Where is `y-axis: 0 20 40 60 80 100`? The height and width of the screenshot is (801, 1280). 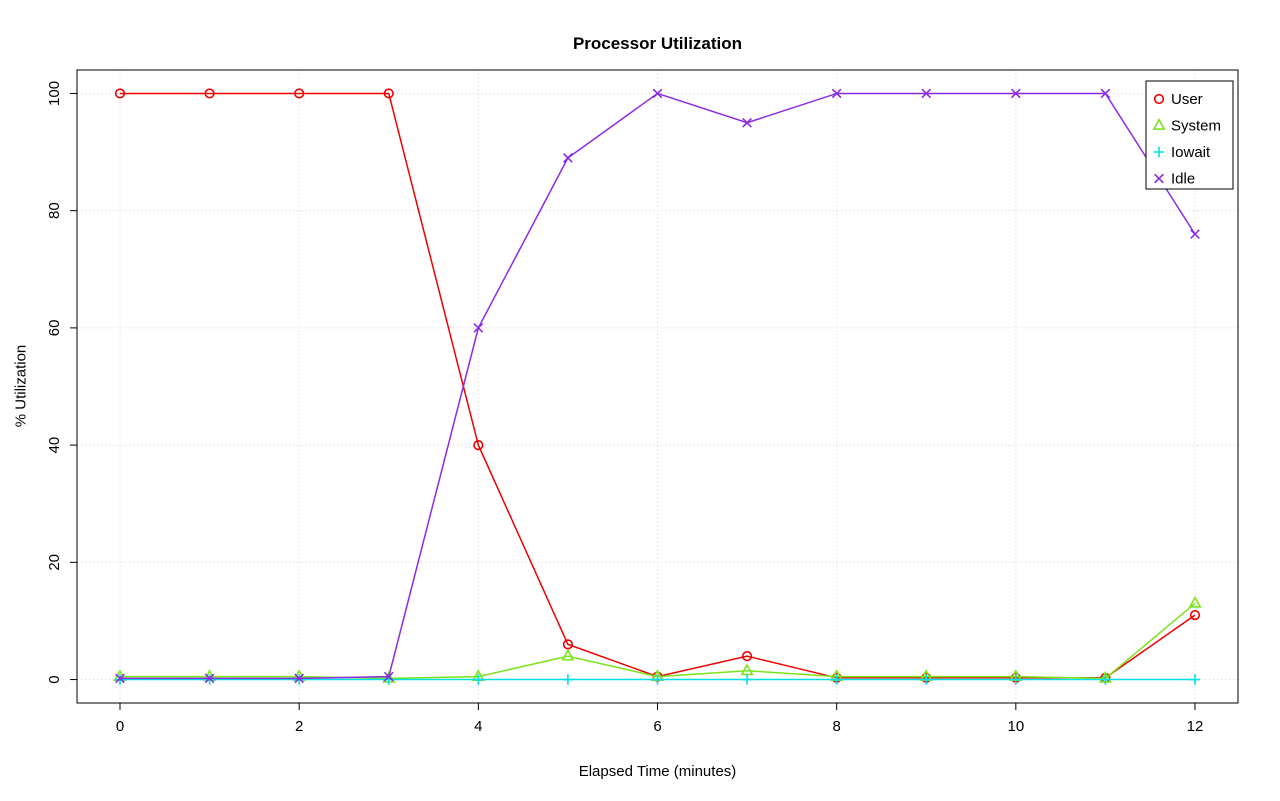 y-axis: 0 20 40 60 80 100 is located at coordinates (61, 382).